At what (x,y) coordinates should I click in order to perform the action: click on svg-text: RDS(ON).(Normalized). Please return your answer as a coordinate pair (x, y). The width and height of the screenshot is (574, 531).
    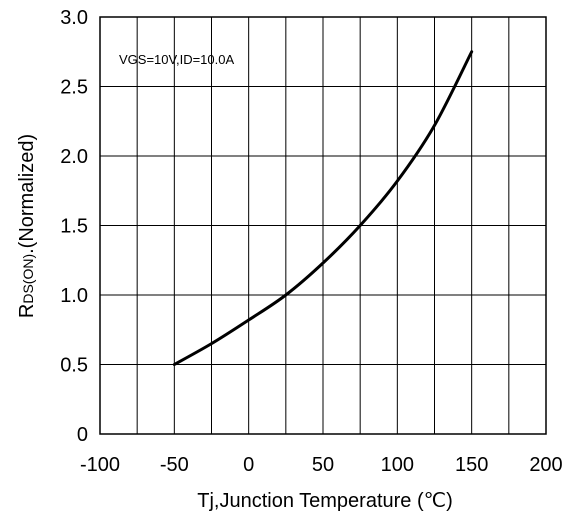
    Looking at the image, I should click on (27, 226).